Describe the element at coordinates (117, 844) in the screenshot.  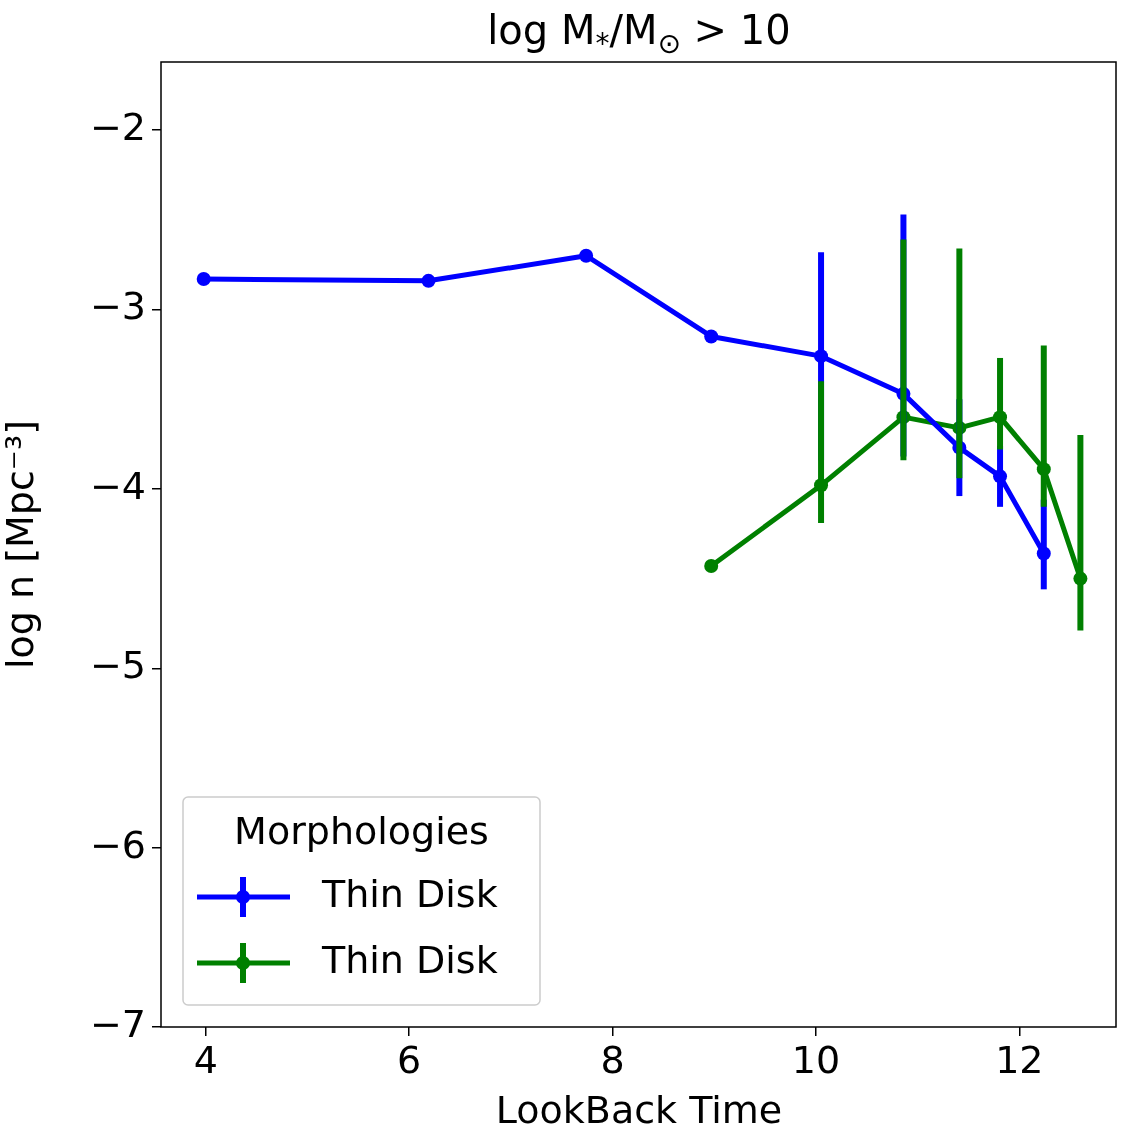
I see `y-tick-label: −6` at that location.